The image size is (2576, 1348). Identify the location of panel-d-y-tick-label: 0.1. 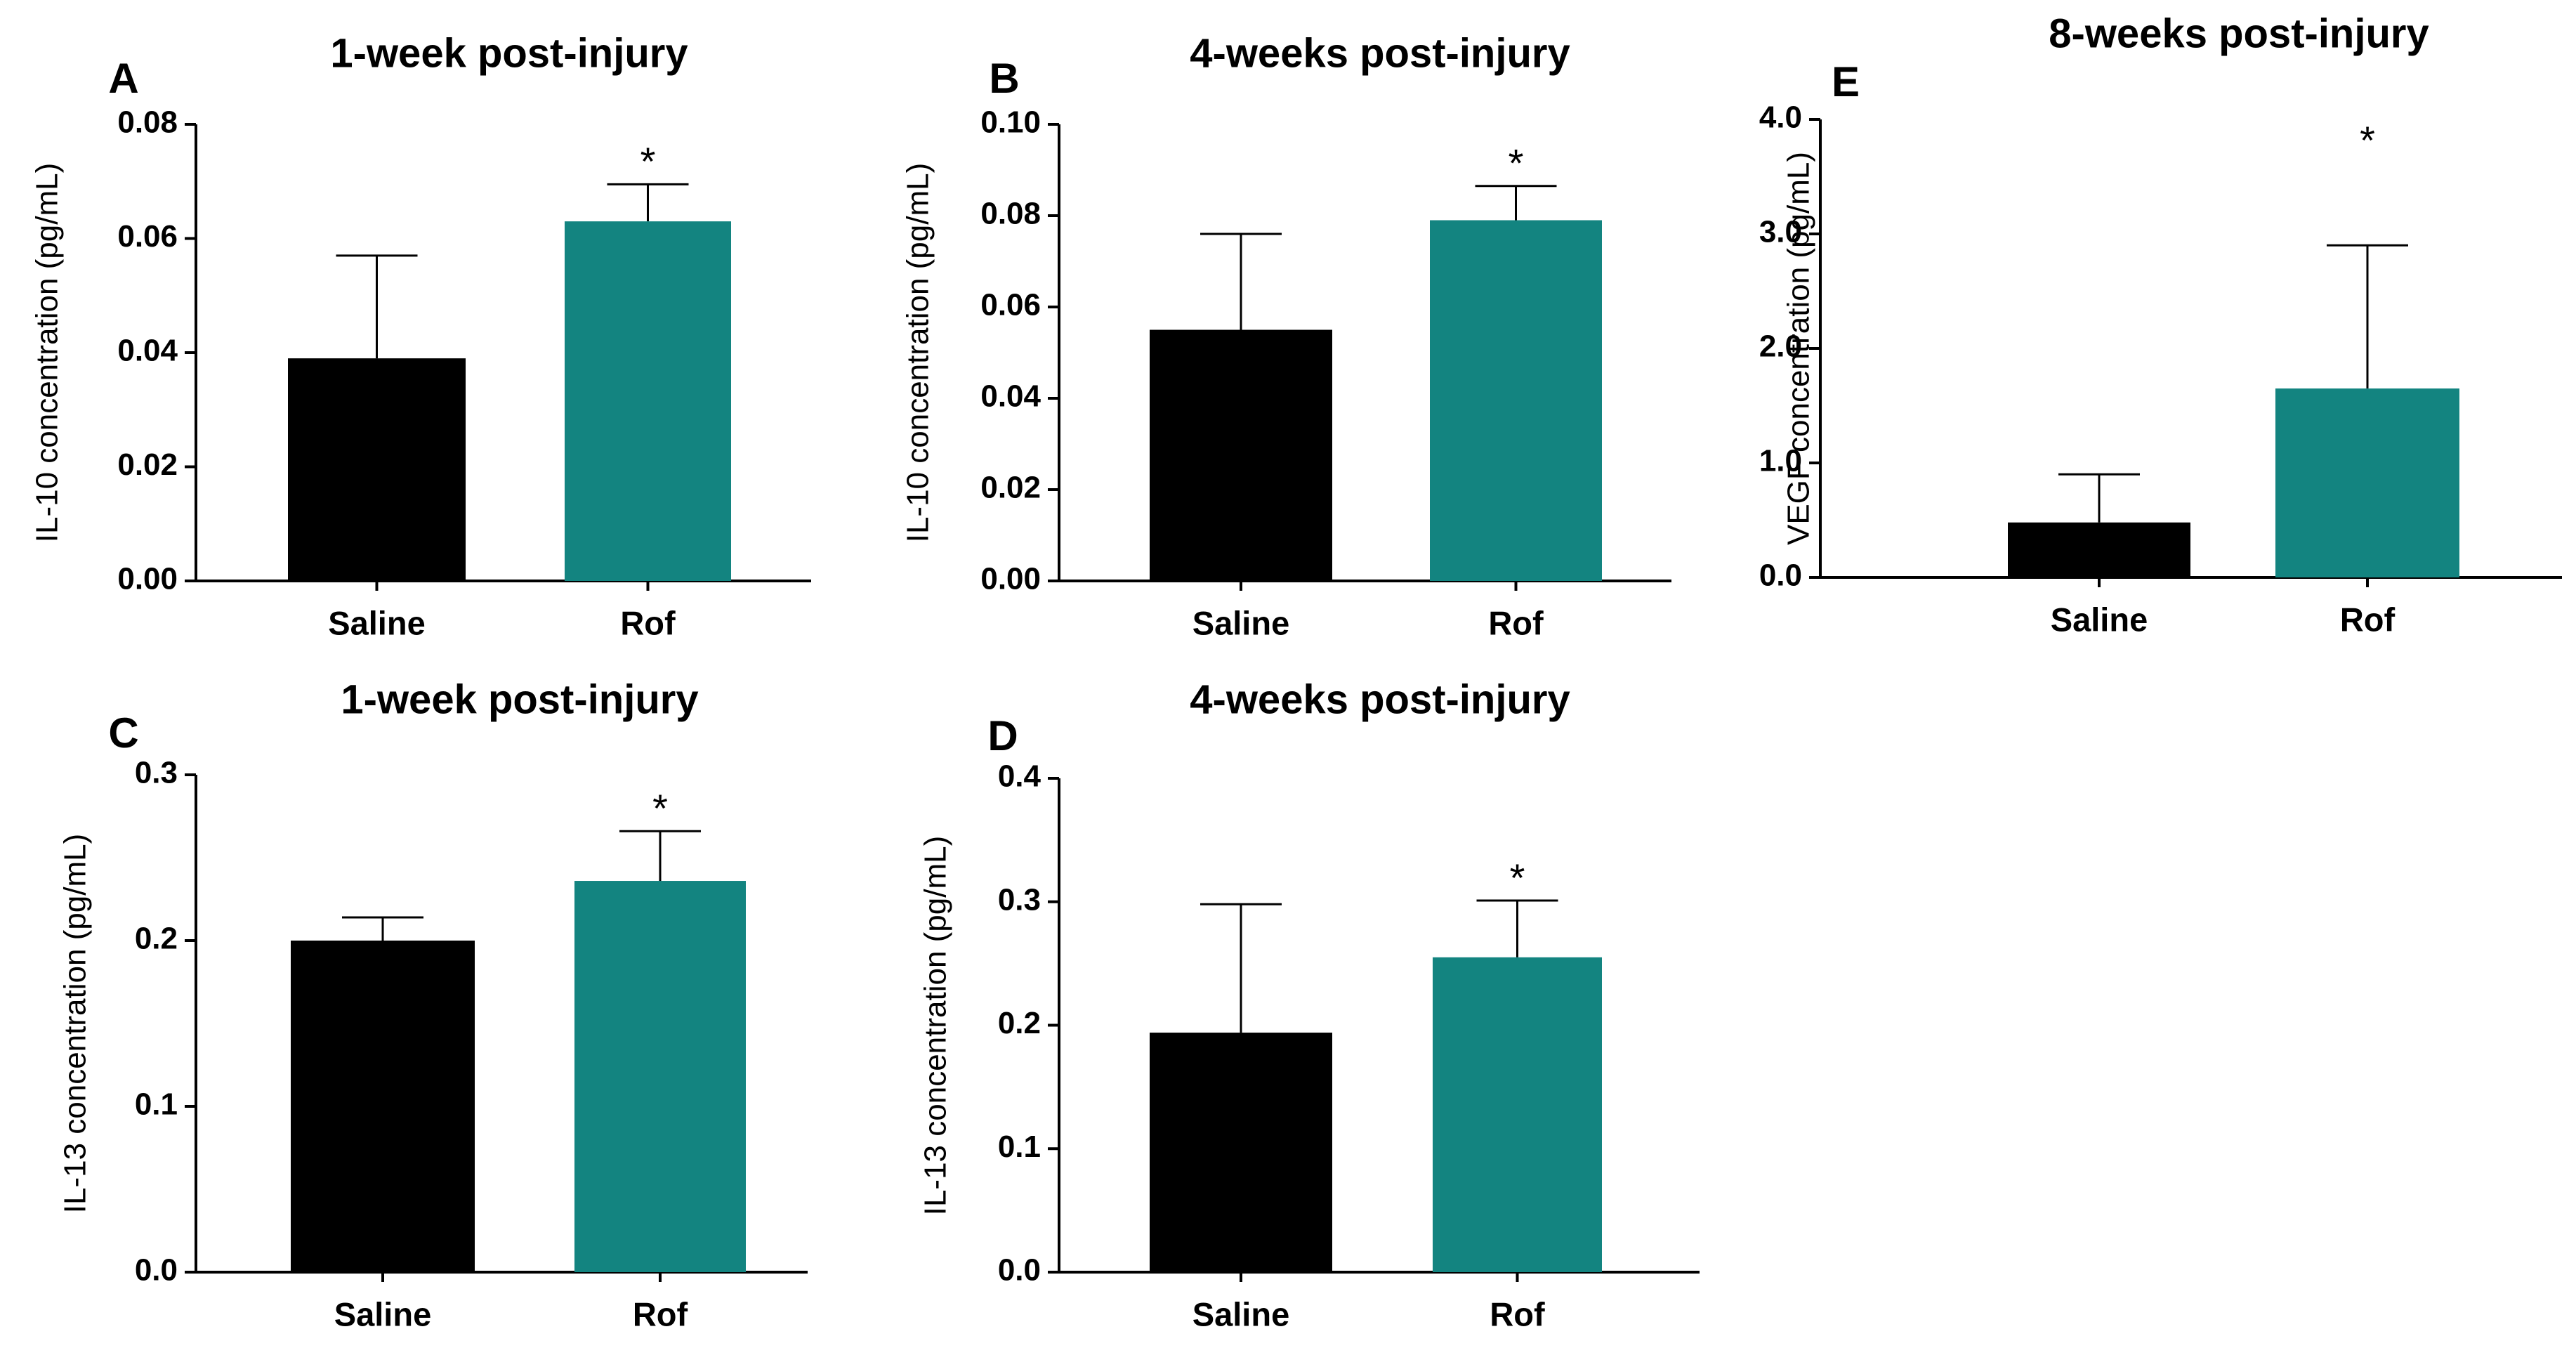
(1019, 1147).